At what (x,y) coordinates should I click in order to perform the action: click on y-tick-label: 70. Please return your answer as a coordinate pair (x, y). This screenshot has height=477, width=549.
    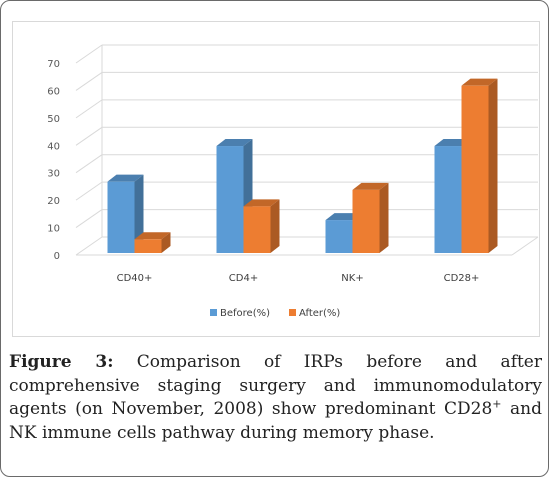
    Looking at the image, I should click on (53, 64).